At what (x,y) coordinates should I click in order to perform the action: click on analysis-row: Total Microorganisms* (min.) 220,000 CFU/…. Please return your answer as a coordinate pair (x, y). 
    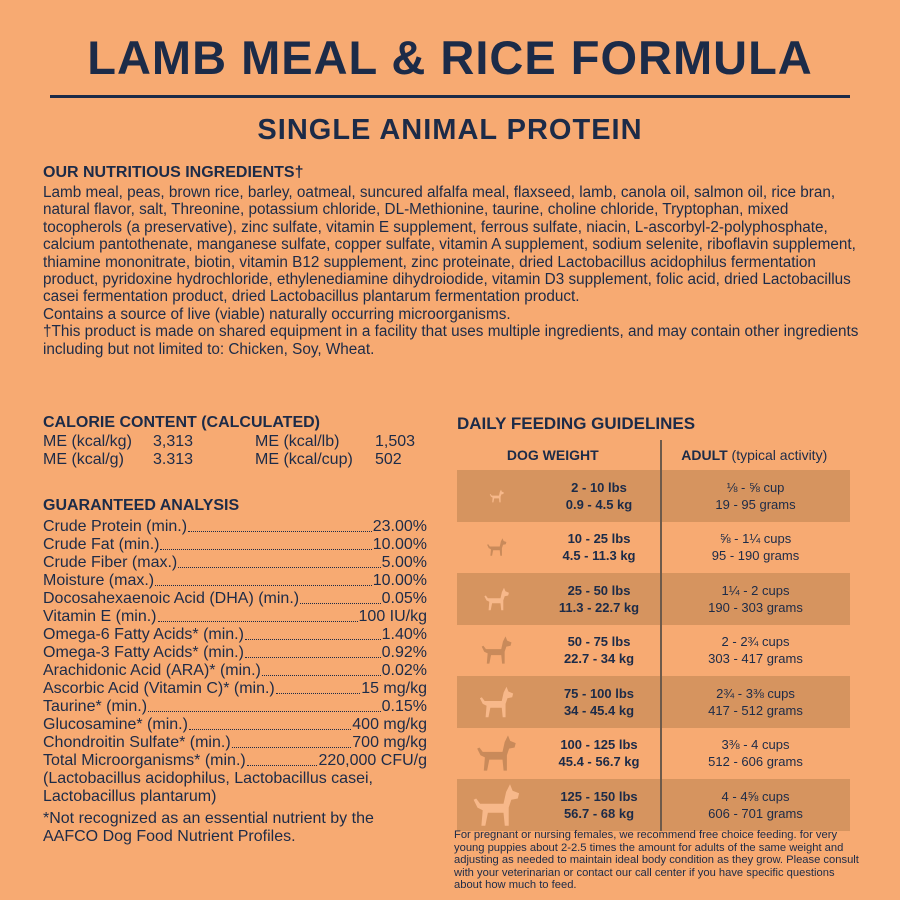
    Looking at the image, I should click on (235, 761).